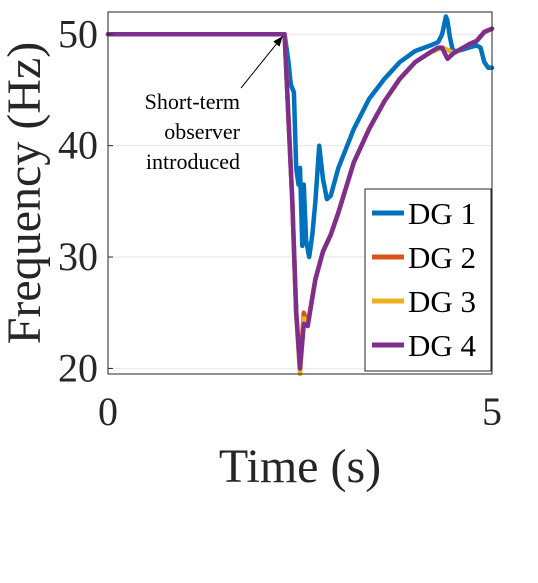 This screenshot has height=583, width=538. I want to click on annotation: Short-term observer introduced, so click(214, 104).